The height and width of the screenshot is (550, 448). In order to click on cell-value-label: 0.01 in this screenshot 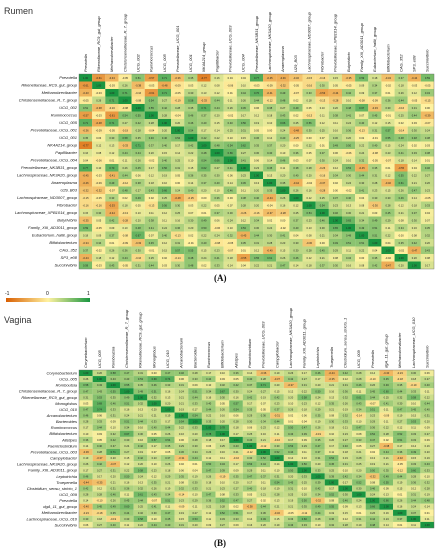, I will do `click(400, 525)`.